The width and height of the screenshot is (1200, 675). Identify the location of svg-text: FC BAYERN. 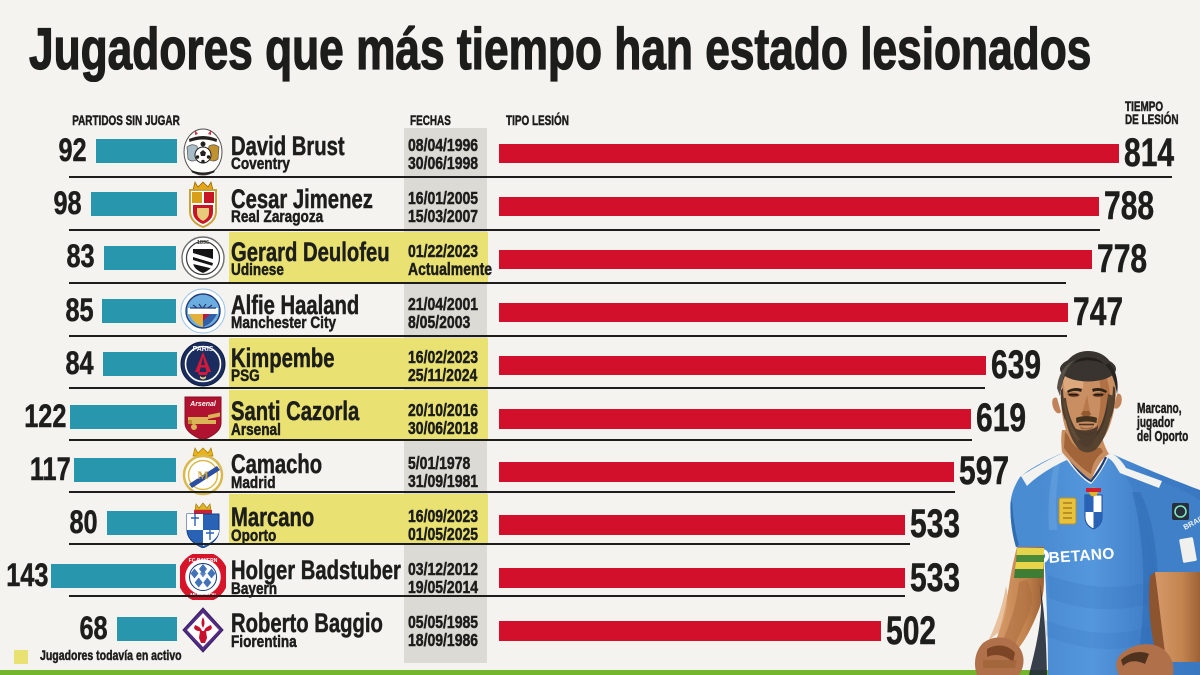
(203, 561).